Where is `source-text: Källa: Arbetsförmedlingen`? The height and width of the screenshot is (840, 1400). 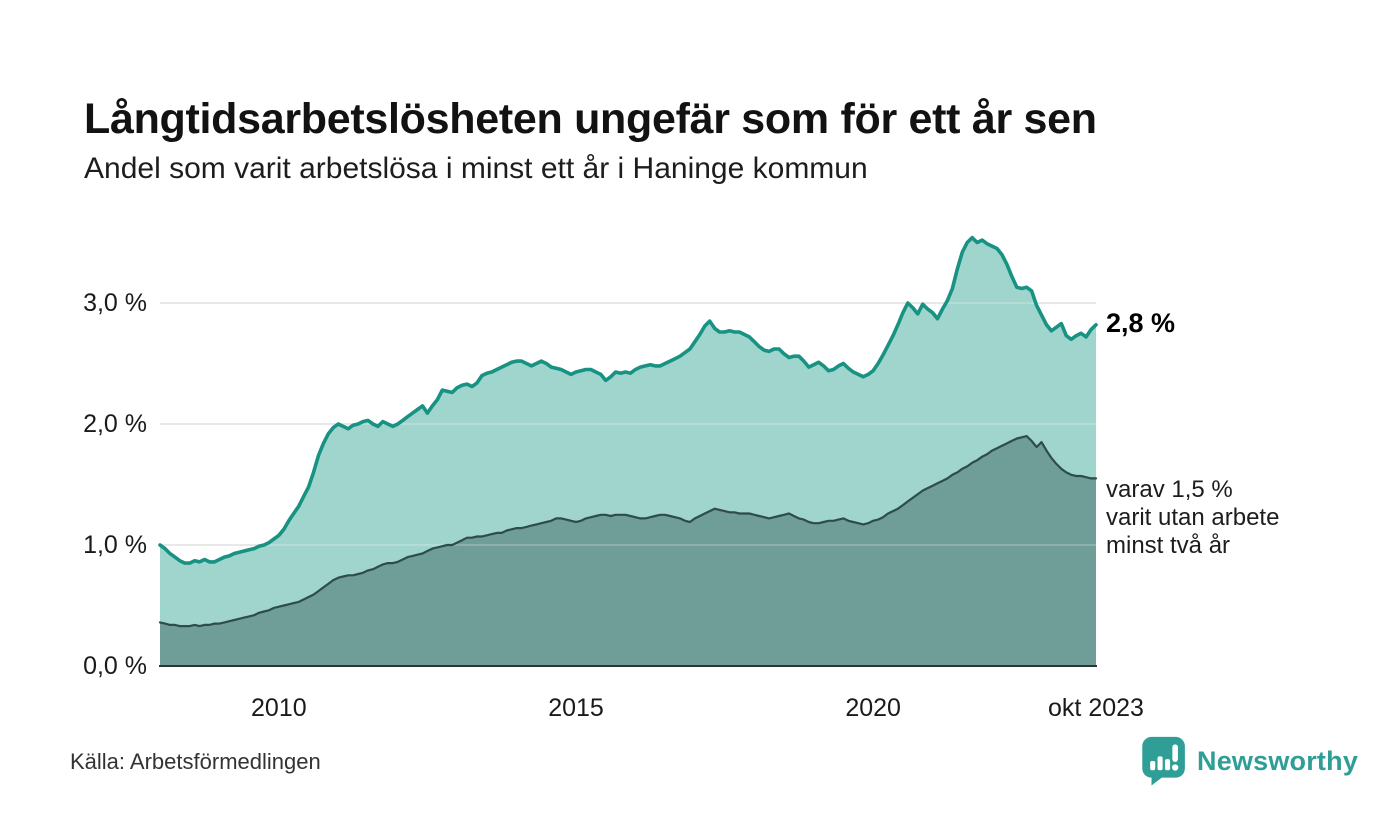 source-text: Källa: Arbetsförmedlingen is located at coordinates (195, 761).